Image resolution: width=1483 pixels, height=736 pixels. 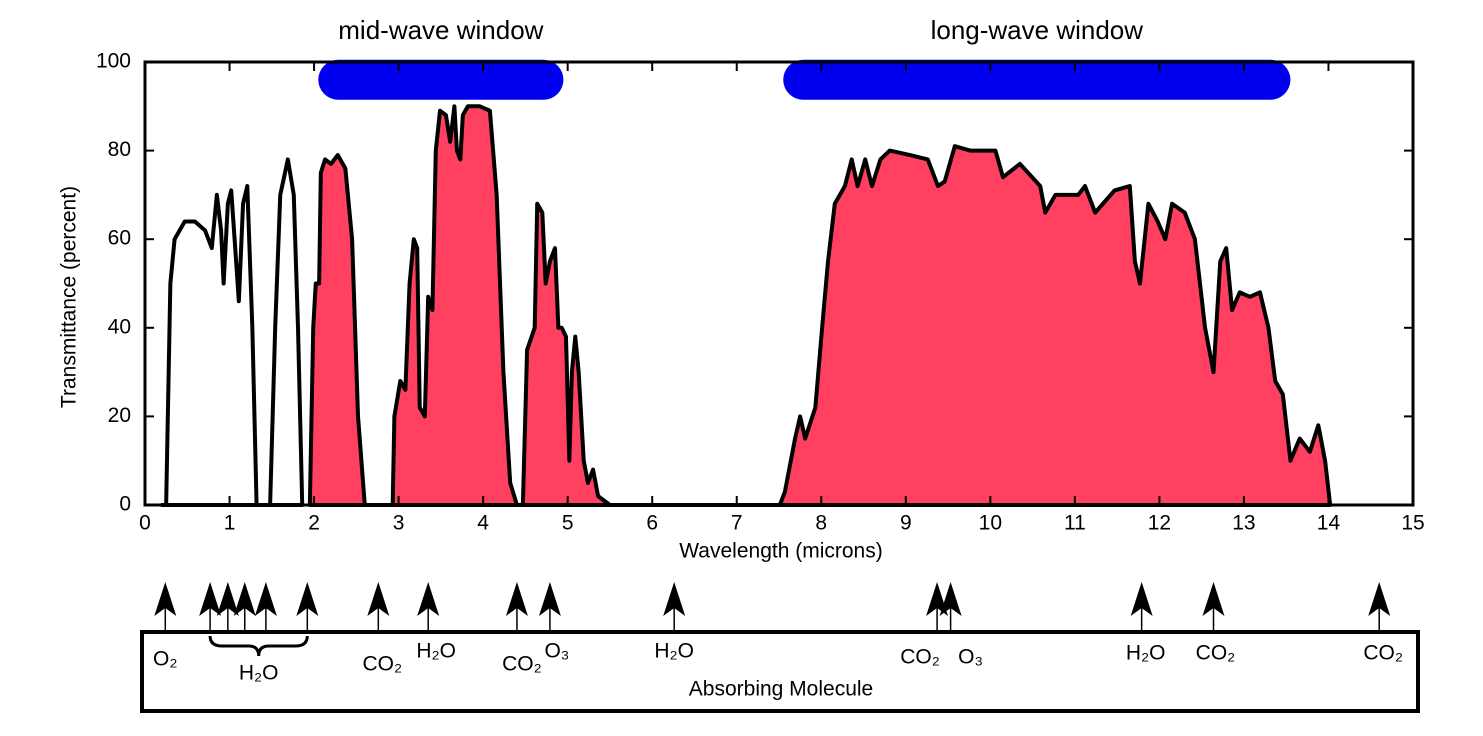 I want to click on y-tick-label: 80, so click(x=119, y=149).